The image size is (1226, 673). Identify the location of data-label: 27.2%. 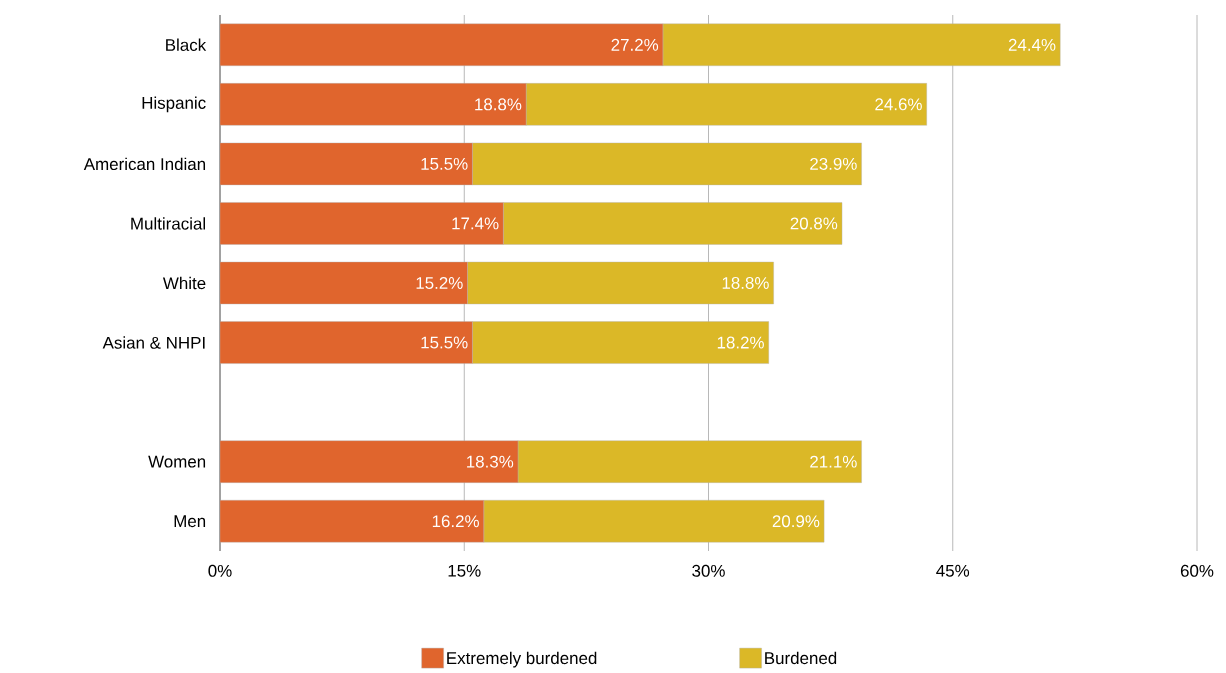
(635, 44).